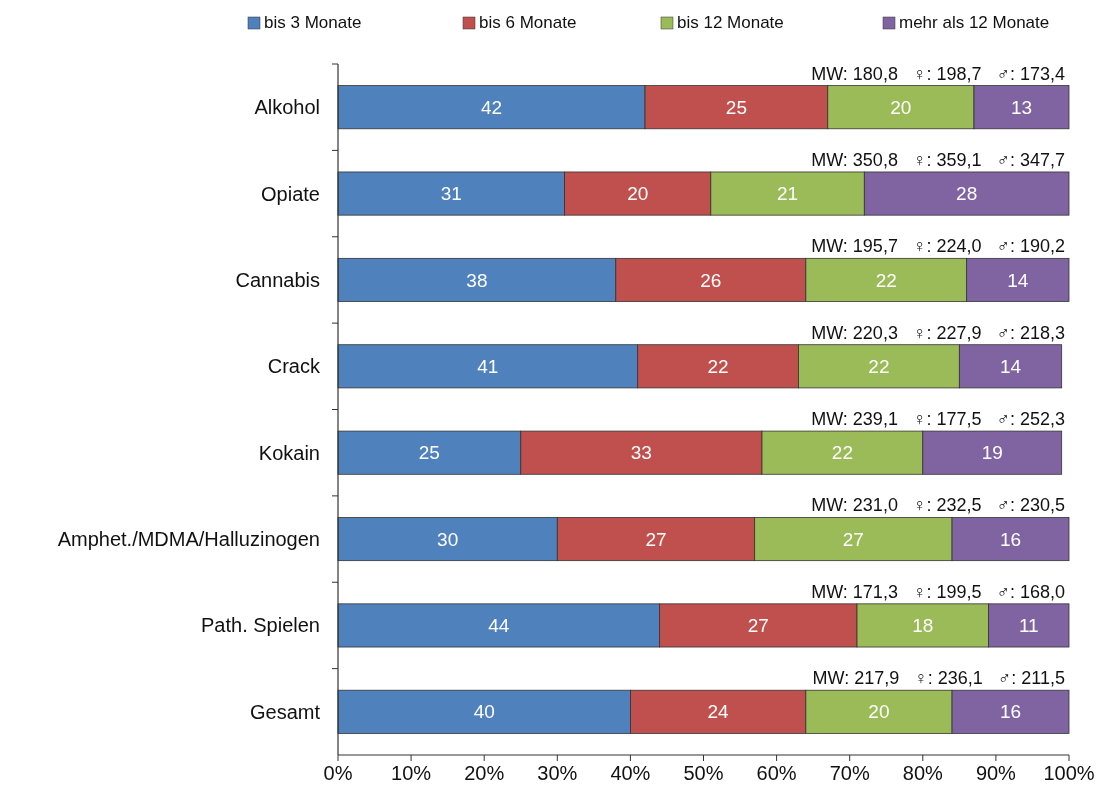 The width and height of the screenshot is (1103, 795). I want to click on data-label: 31, so click(451, 194).